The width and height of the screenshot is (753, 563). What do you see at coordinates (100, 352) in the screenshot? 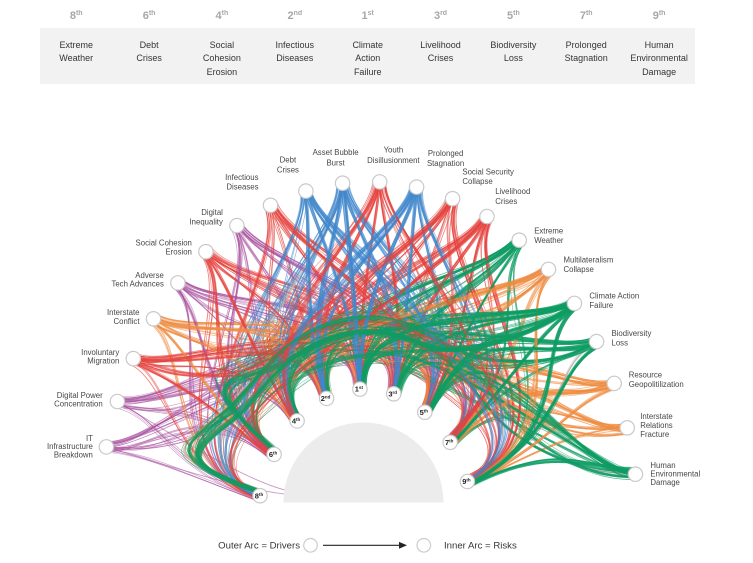
I see `svg-text: Involuntary` at bounding box center [100, 352].